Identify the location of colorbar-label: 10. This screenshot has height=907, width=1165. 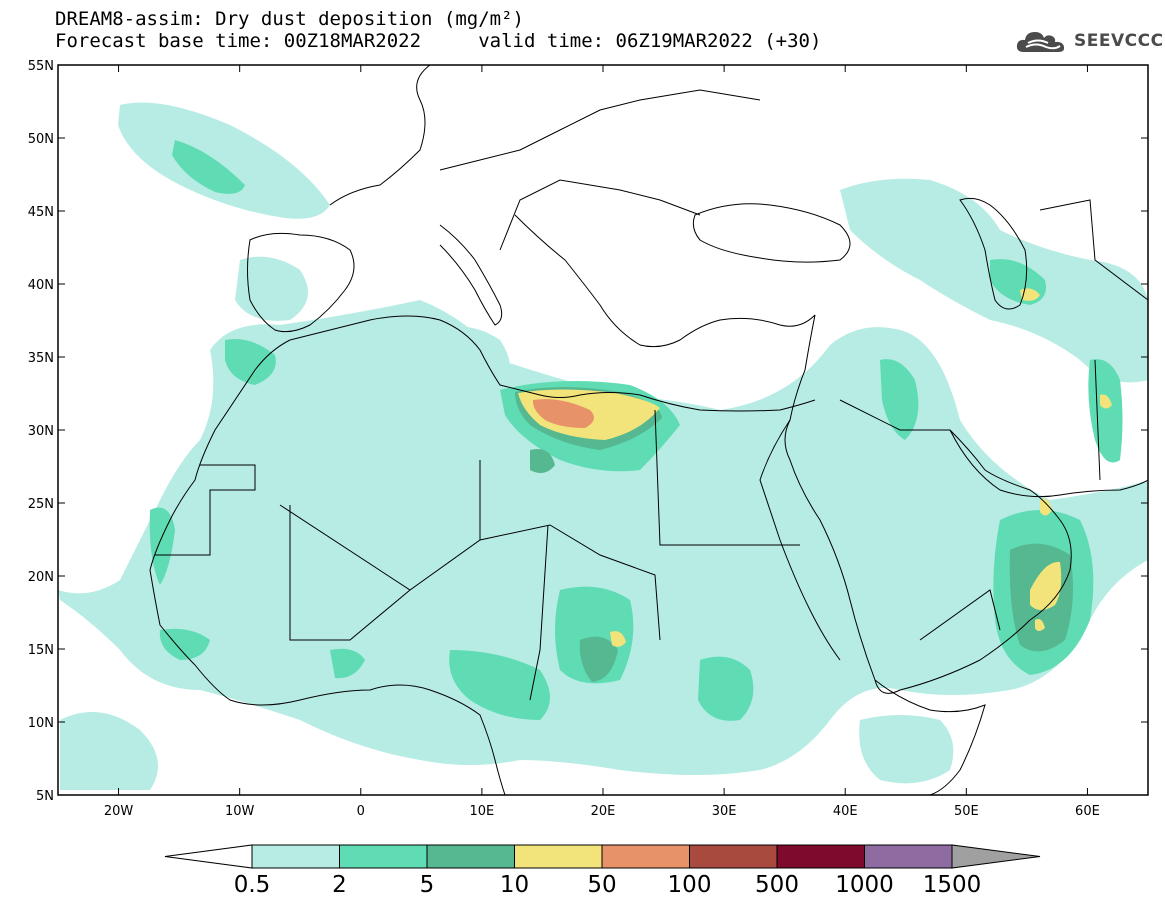
(514, 885).